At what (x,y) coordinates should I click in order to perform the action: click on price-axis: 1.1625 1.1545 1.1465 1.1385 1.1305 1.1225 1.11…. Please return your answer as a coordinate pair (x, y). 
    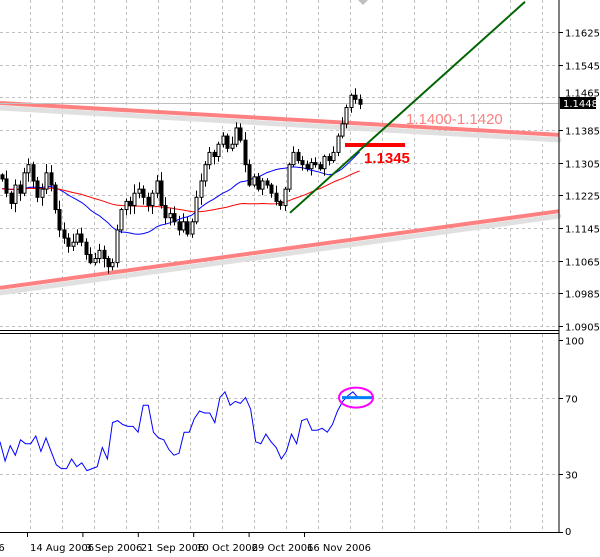
    Looking at the image, I should click on (579, 181).